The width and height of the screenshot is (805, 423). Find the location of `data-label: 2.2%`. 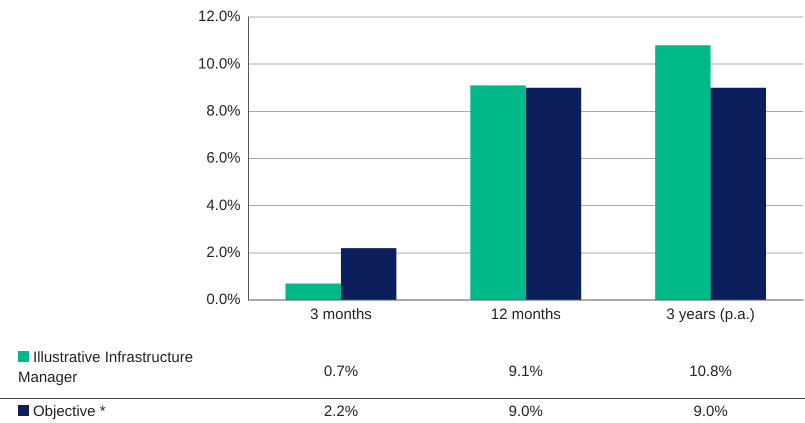

data-label: 2.2% is located at coordinates (341, 411).